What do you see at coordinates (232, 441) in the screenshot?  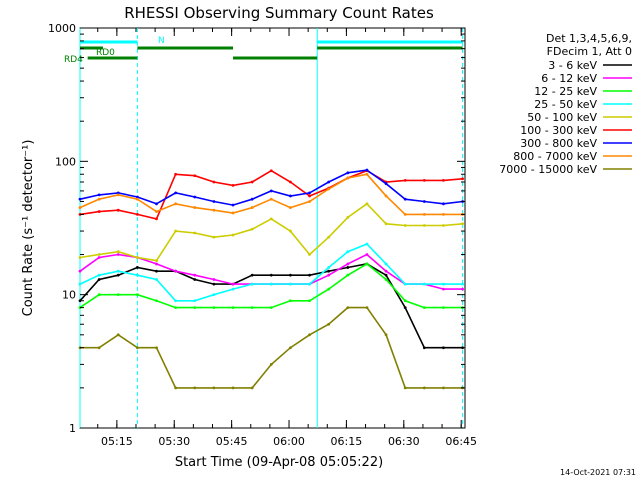 I see `x-tick-label-2: 05:45` at bounding box center [232, 441].